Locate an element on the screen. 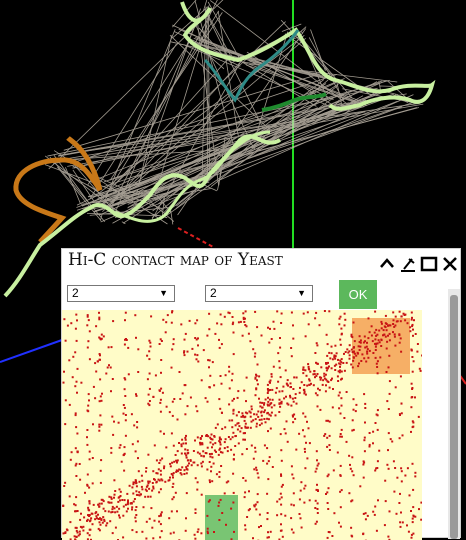 Image resolution: width=466 pixels, height=540 pixels. chromosome-b-select: 2 ▼ is located at coordinates (259, 293).